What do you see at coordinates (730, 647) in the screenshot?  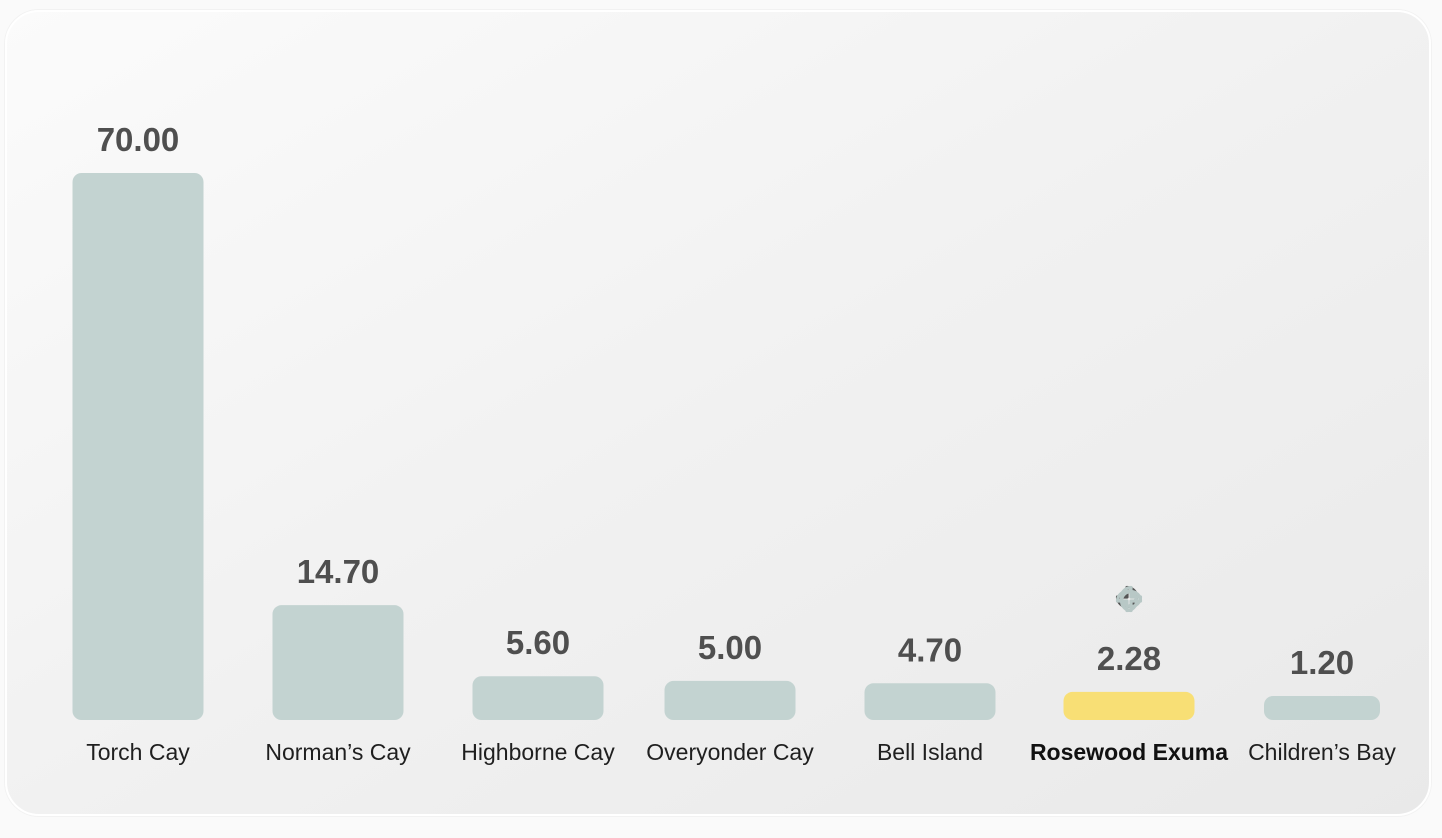 I see `value-label-3: 5.00` at bounding box center [730, 647].